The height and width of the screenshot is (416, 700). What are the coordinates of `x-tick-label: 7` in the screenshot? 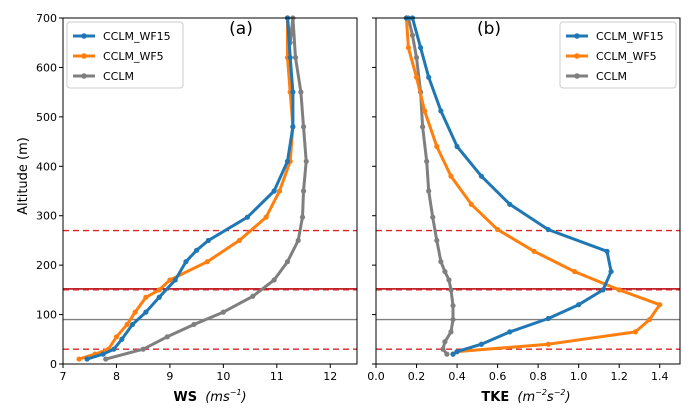 It's located at (63, 376).